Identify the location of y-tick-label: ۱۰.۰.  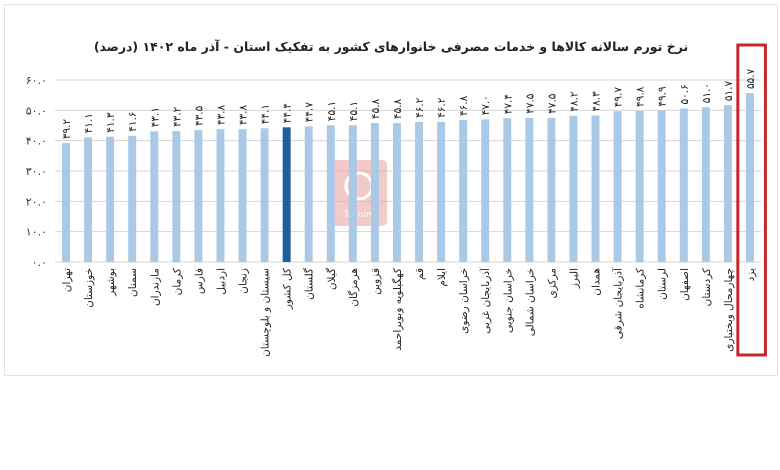
(36, 232).